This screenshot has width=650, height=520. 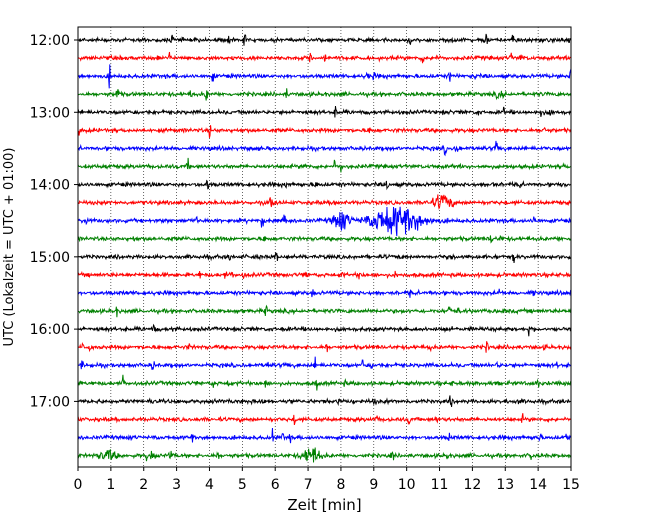 What do you see at coordinates (407, 485) in the screenshot?
I see `x-tick-label: 10` at bounding box center [407, 485].